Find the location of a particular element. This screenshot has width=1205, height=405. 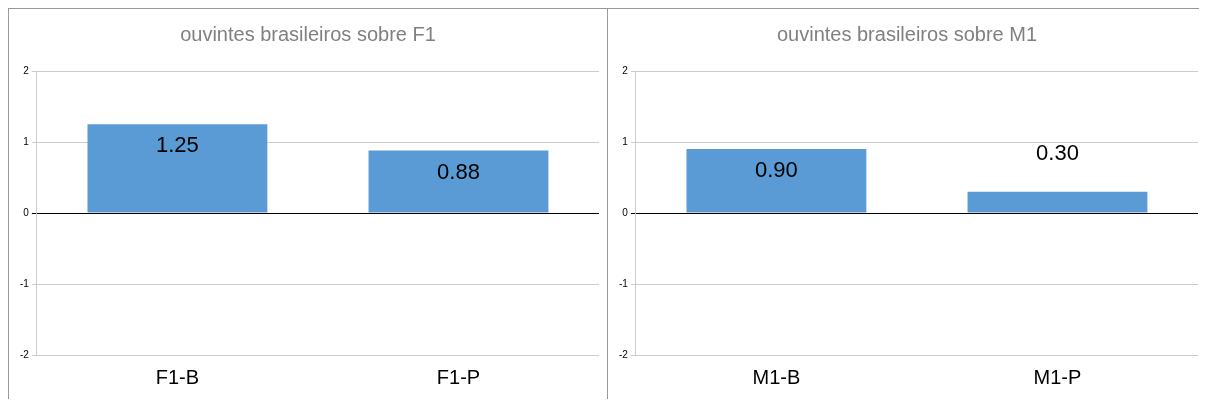

data-label: 0.90 is located at coordinates (776, 170).